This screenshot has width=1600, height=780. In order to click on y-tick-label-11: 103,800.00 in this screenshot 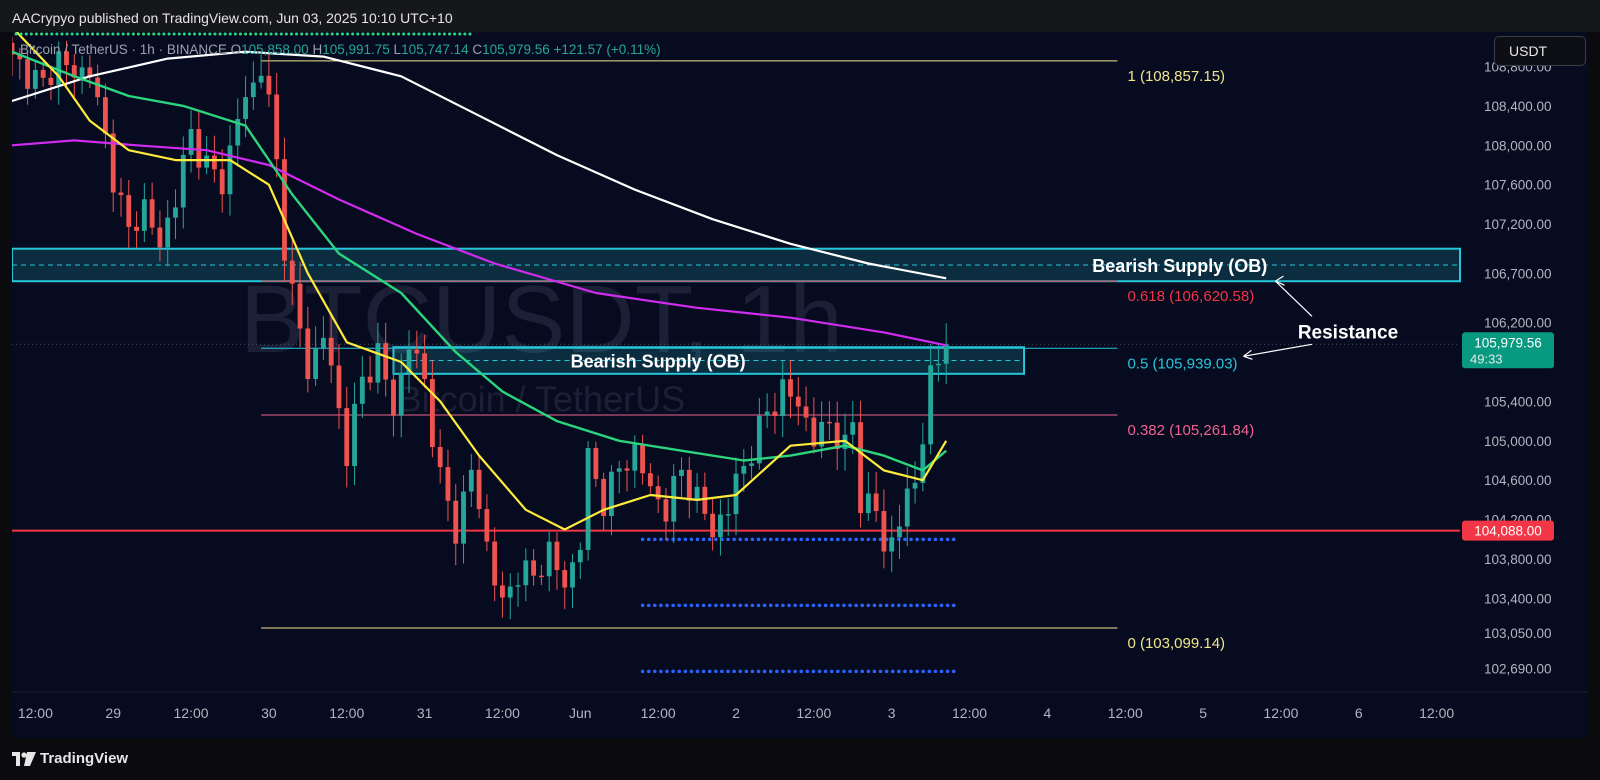, I will do `click(1518, 559)`.